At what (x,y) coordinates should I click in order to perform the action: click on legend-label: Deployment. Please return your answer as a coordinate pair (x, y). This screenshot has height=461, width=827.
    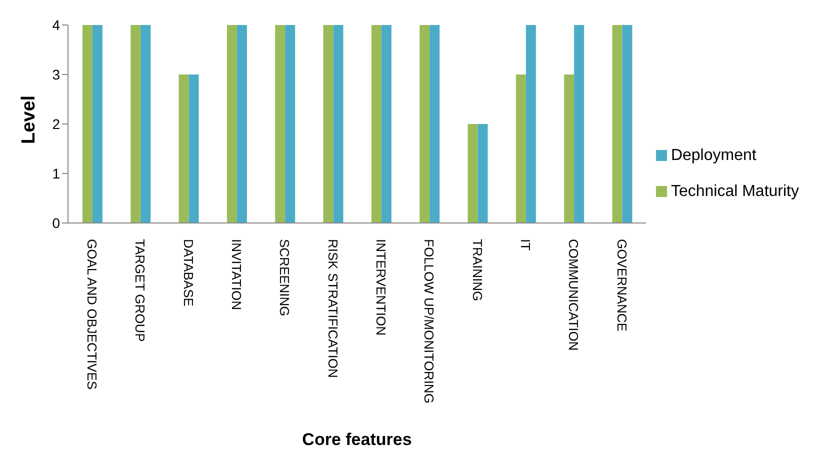
    Looking at the image, I should click on (713, 155).